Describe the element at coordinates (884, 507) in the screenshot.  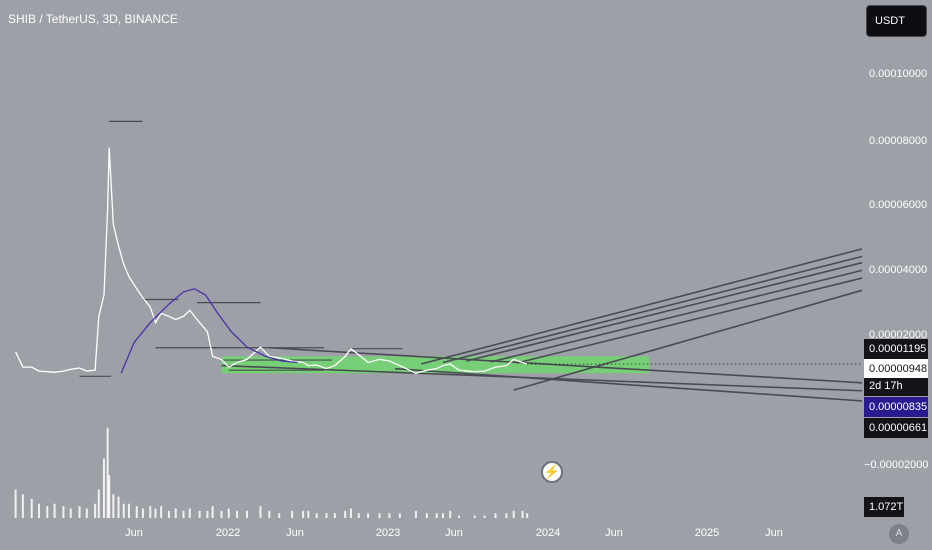
I see `volume-label: 1.072T` at that location.